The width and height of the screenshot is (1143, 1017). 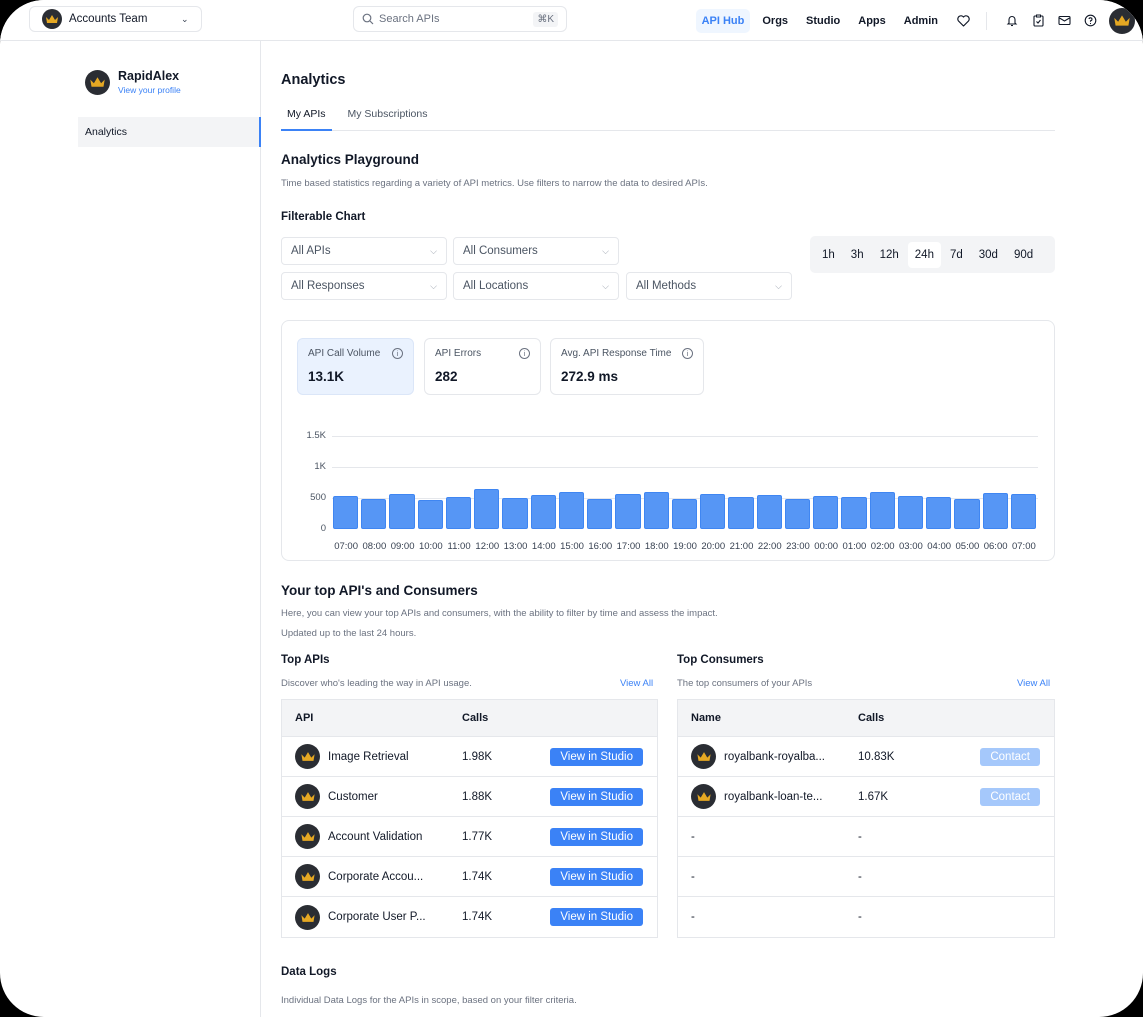 I want to click on tab-my-subscriptions: My Subscriptions, so click(x=387, y=114).